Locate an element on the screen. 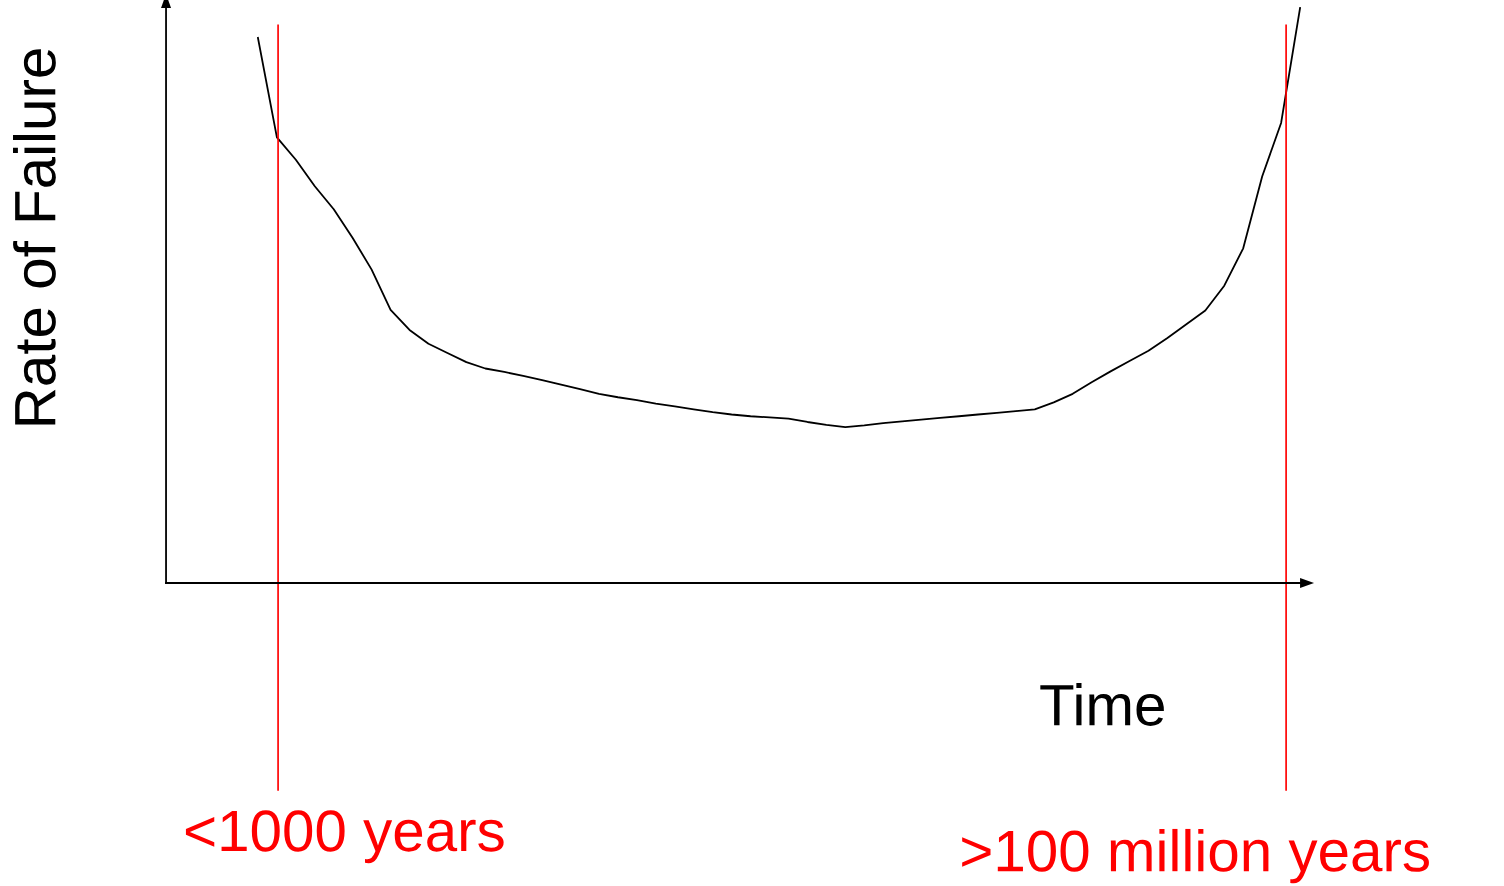 The image size is (1504, 886). y-axis-title: Rate of Failure is located at coordinates (34, 237).